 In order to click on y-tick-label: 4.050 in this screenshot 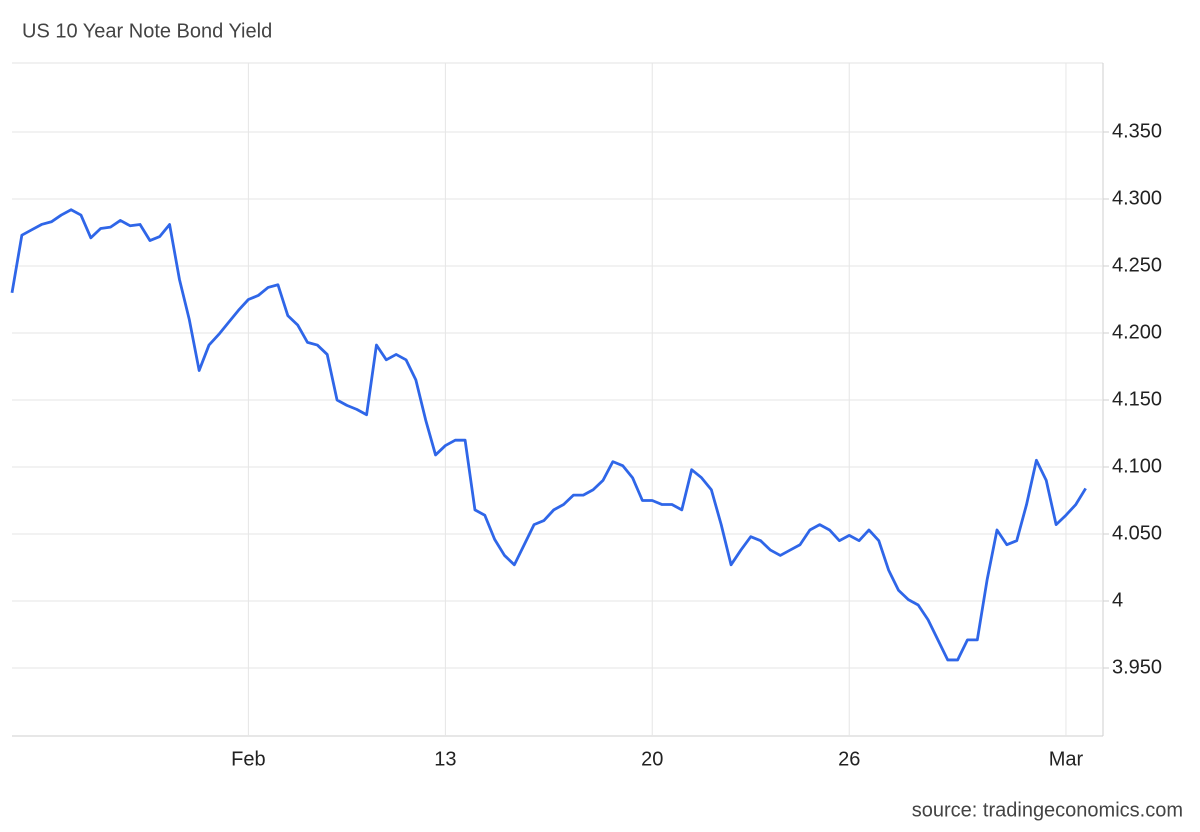, I will do `click(1137, 533)`.